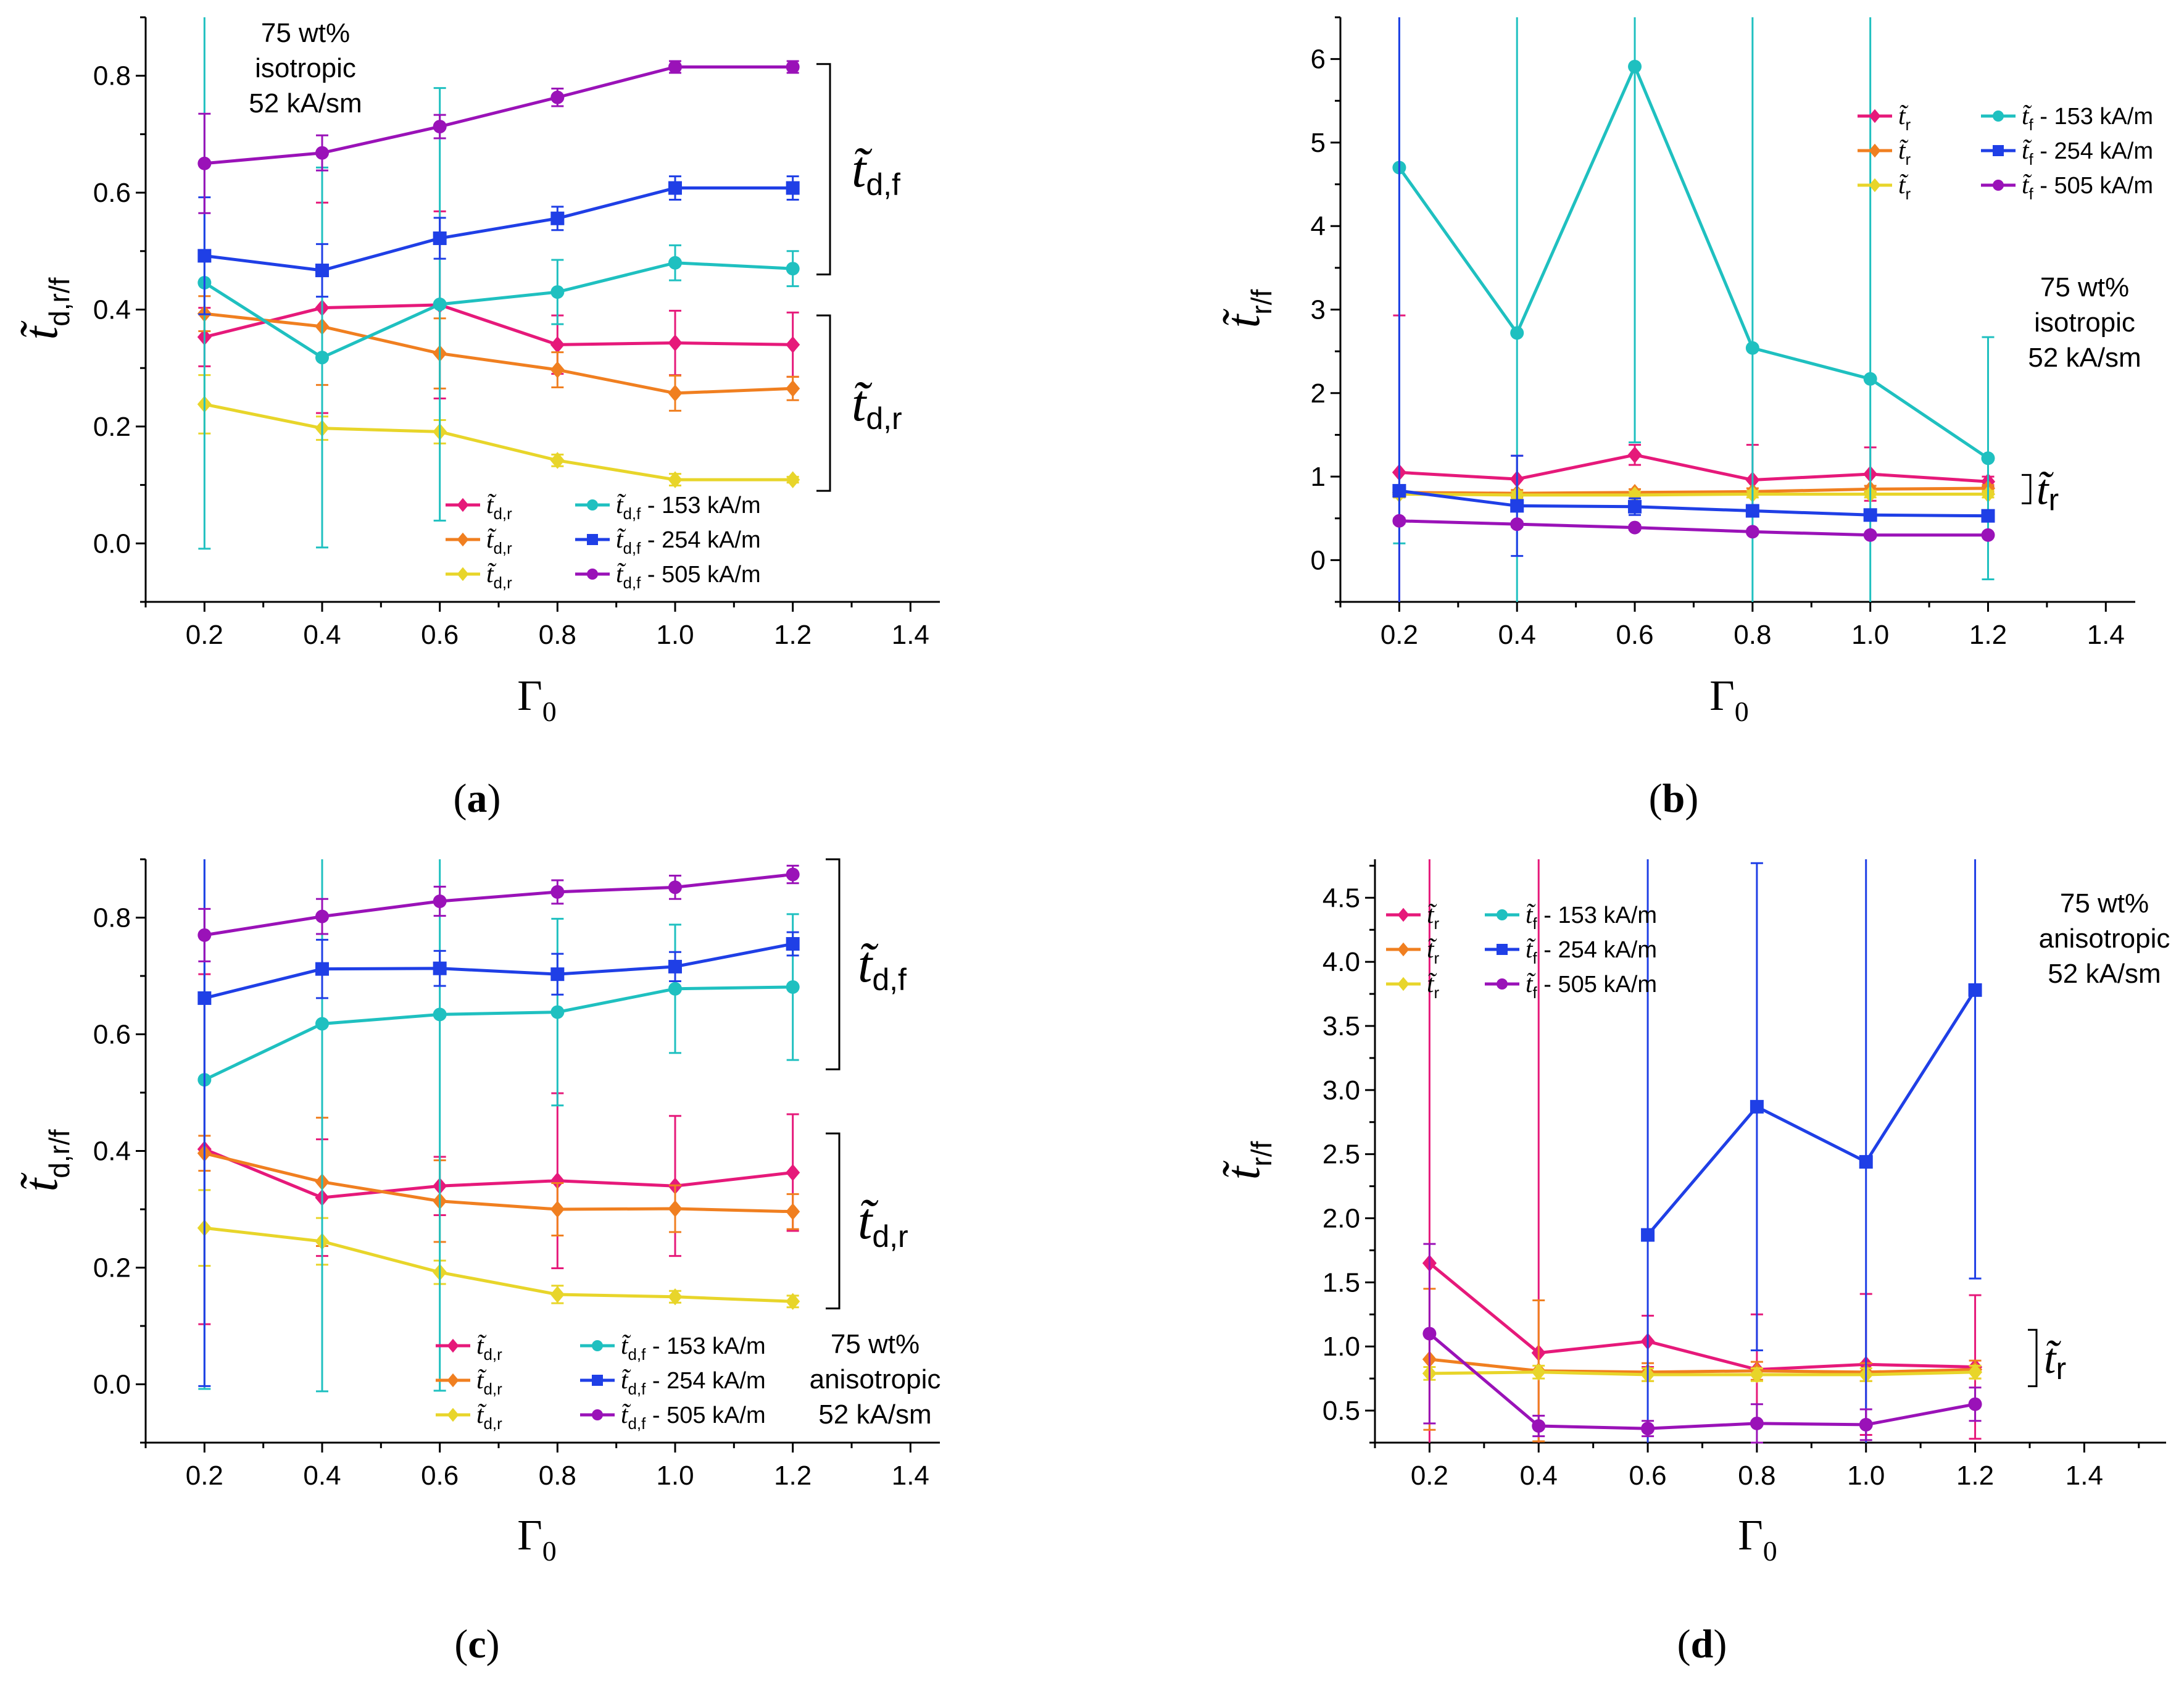  What do you see at coordinates (1341, 1155) in the screenshot?
I see `y-tick-label: 2.5` at bounding box center [1341, 1155].